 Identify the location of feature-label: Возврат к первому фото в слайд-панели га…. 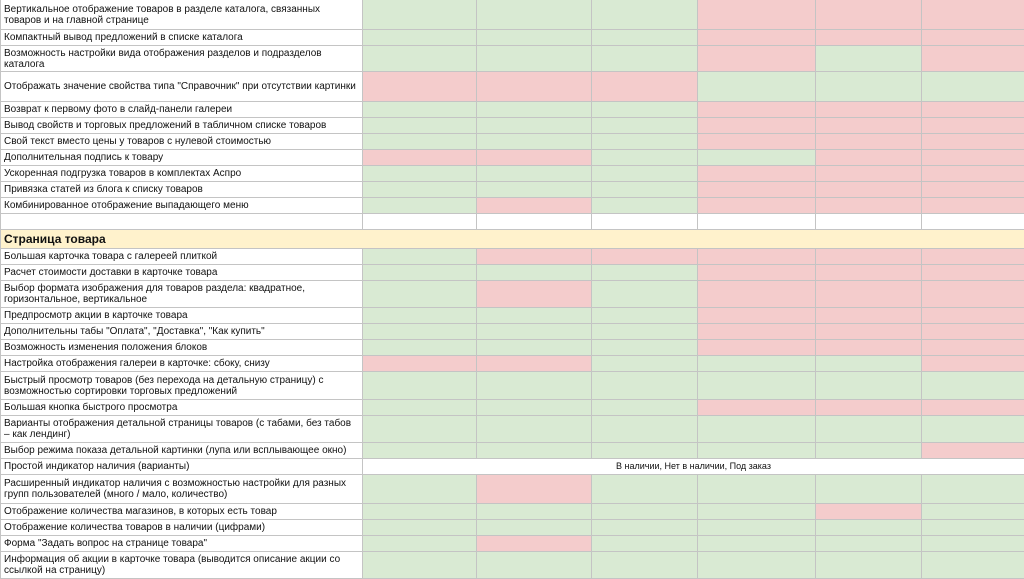
(182, 110).